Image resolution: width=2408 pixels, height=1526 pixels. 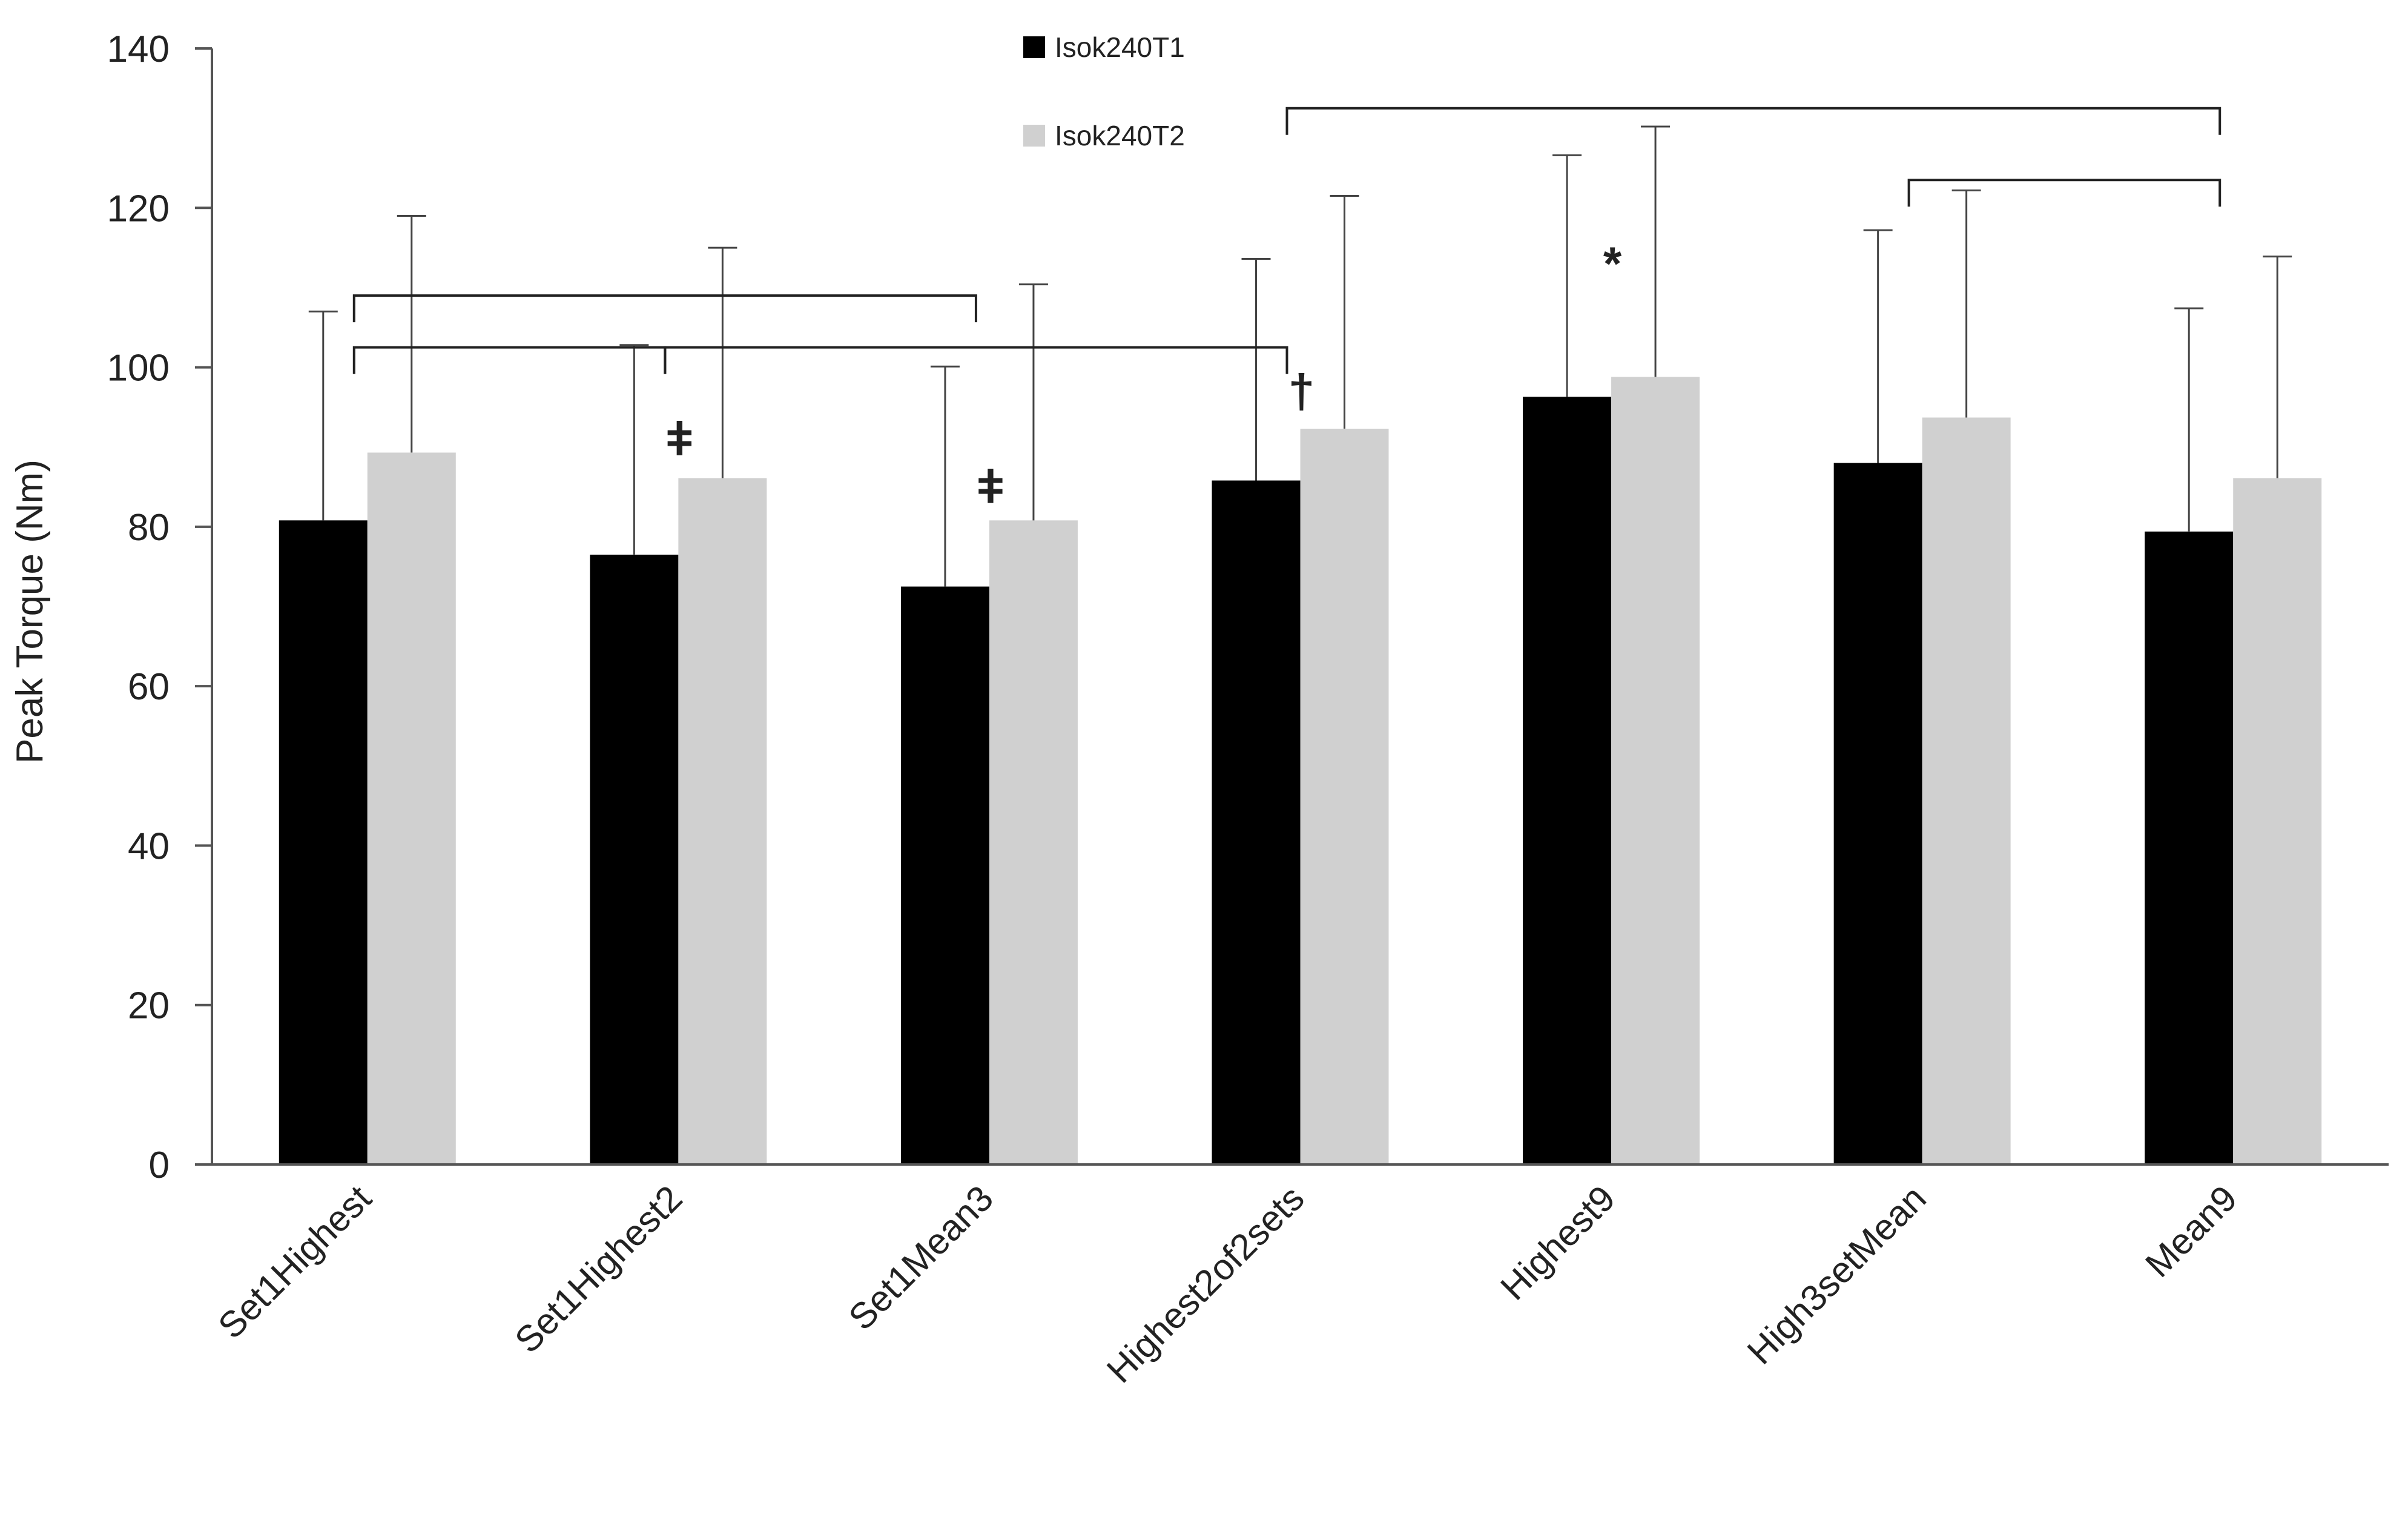 What do you see at coordinates (149, 1006) in the screenshot?
I see `y-tick-label-20: 20` at bounding box center [149, 1006].